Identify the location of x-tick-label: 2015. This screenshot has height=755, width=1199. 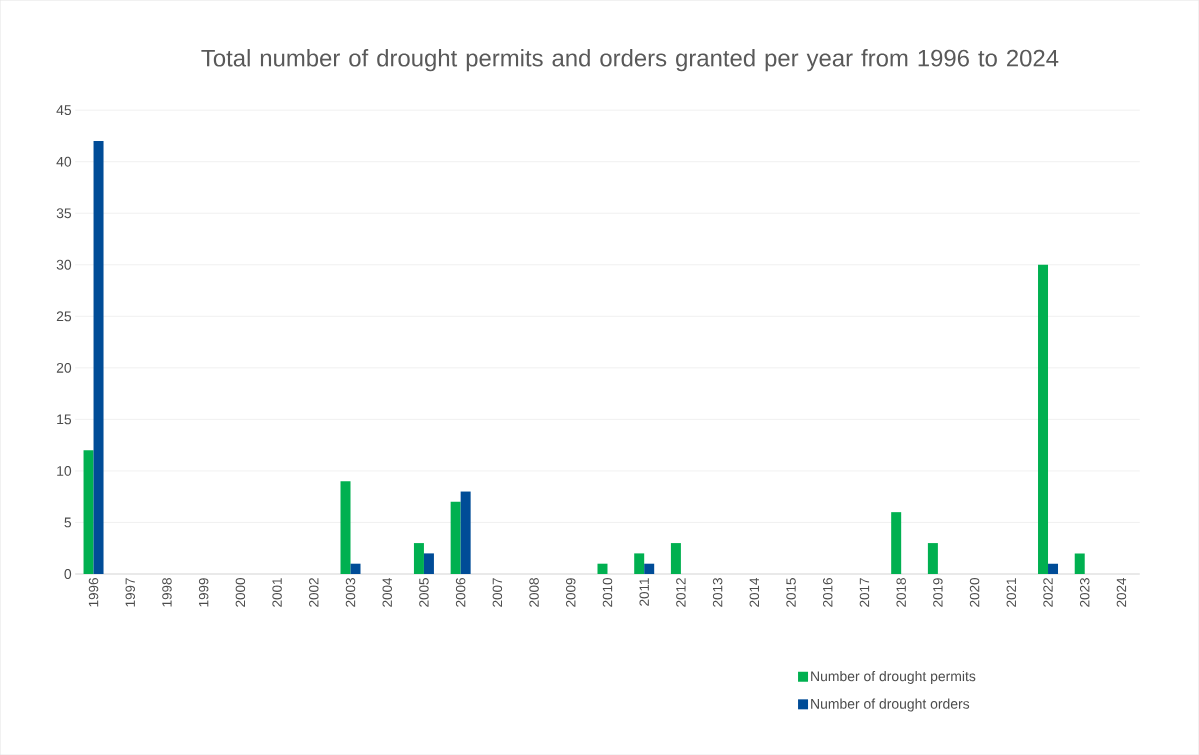
(791, 592).